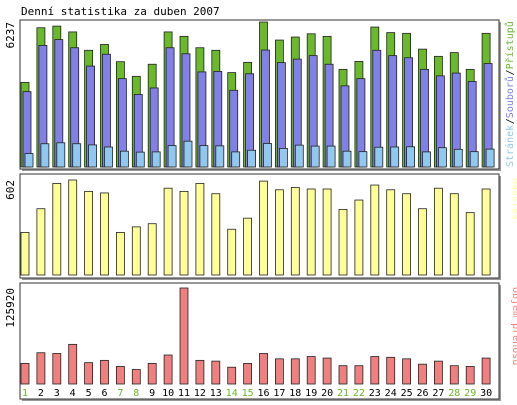 The height and width of the screenshot is (405, 517). What do you see at coordinates (510, 45) in the screenshot?
I see `legend-Přístupů: Přístupů` at bounding box center [510, 45].